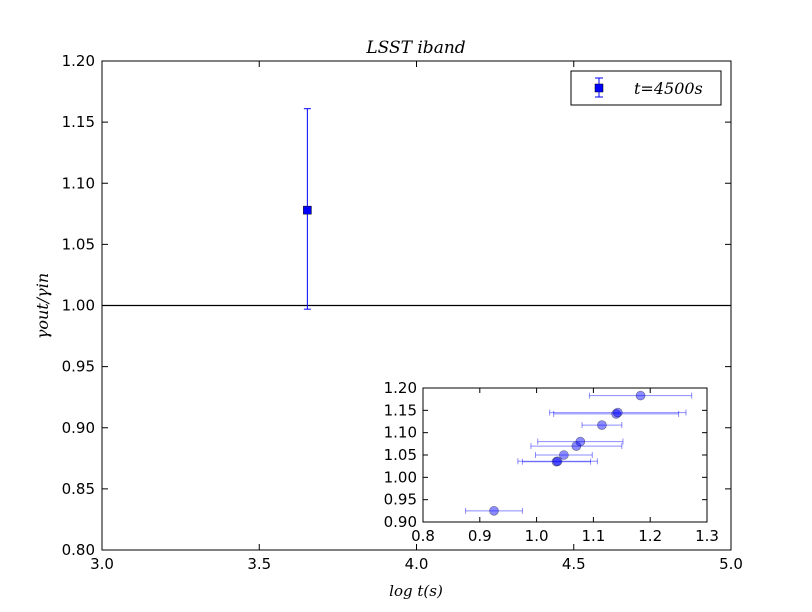 This screenshot has width=812, height=612. What do you see at coordinates (78, 367) in the screenshot?
I see `y-tick-label: 0.95` at bounding box center [78, 367].